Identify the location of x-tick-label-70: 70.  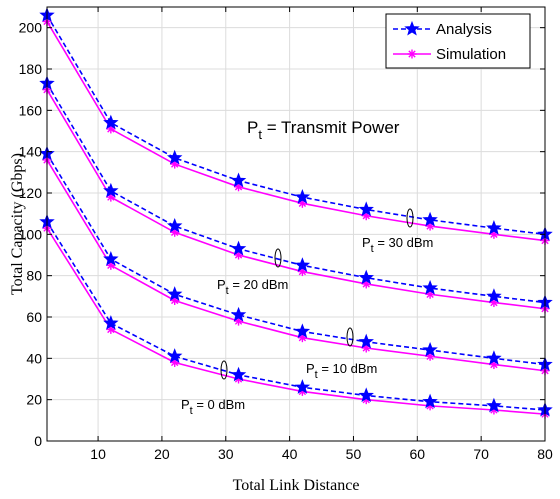
(481, 454).